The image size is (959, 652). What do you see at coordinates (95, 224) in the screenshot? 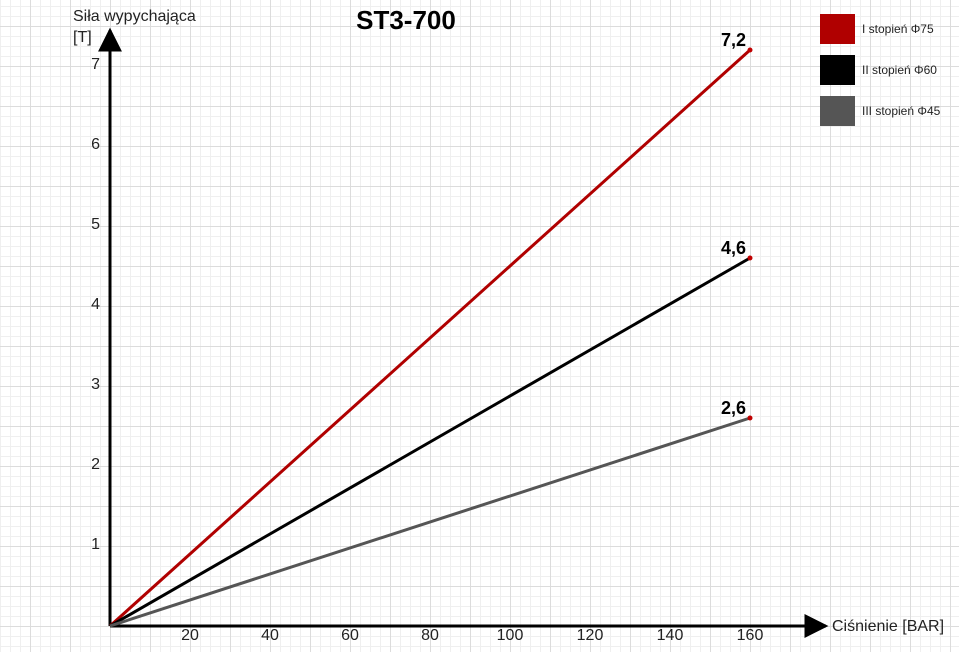
I see `y-tick-label: 5` at bounding box center [95, 224].